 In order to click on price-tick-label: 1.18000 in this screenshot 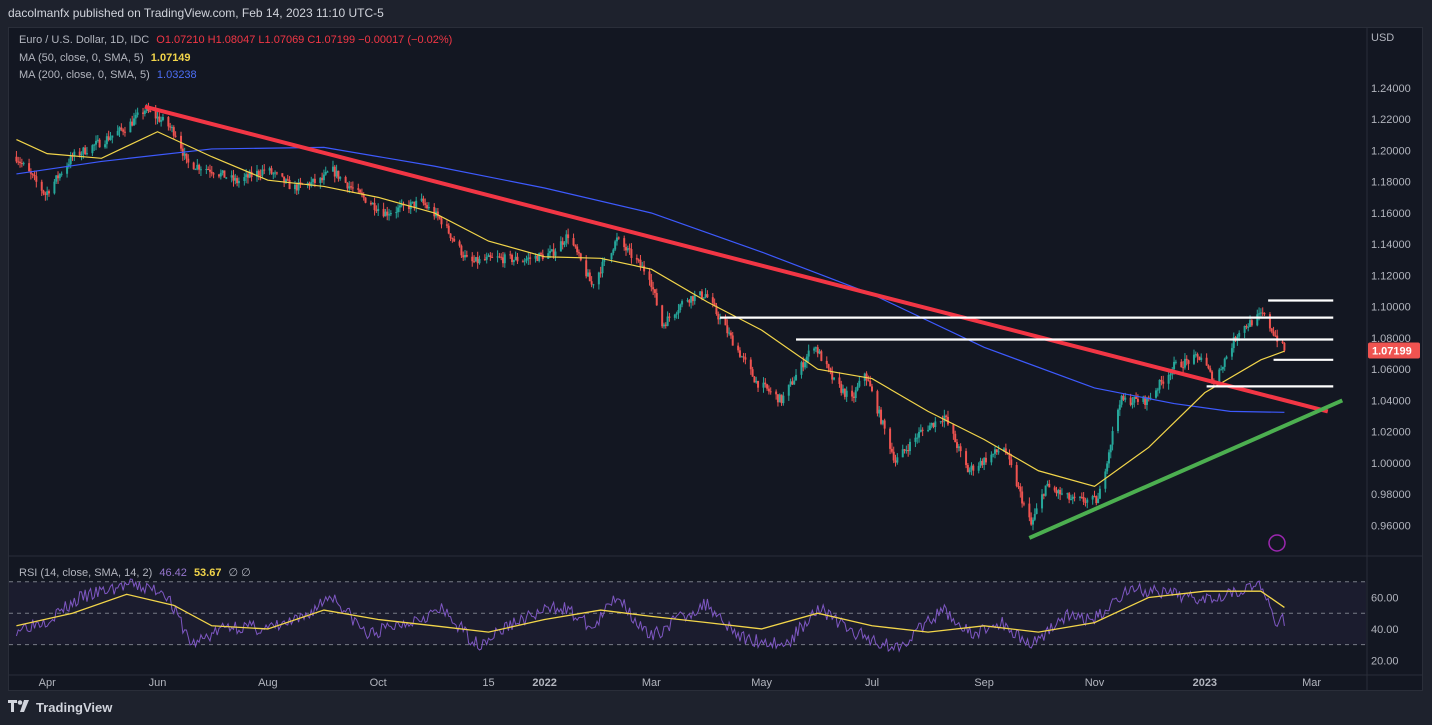, I will do `click(1391, 183)`.